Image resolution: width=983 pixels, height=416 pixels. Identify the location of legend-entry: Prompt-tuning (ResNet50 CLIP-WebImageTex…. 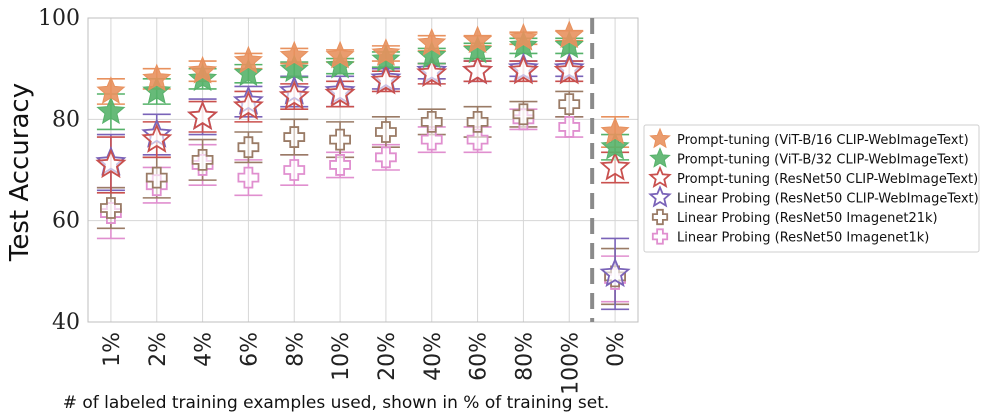
(827, 179).